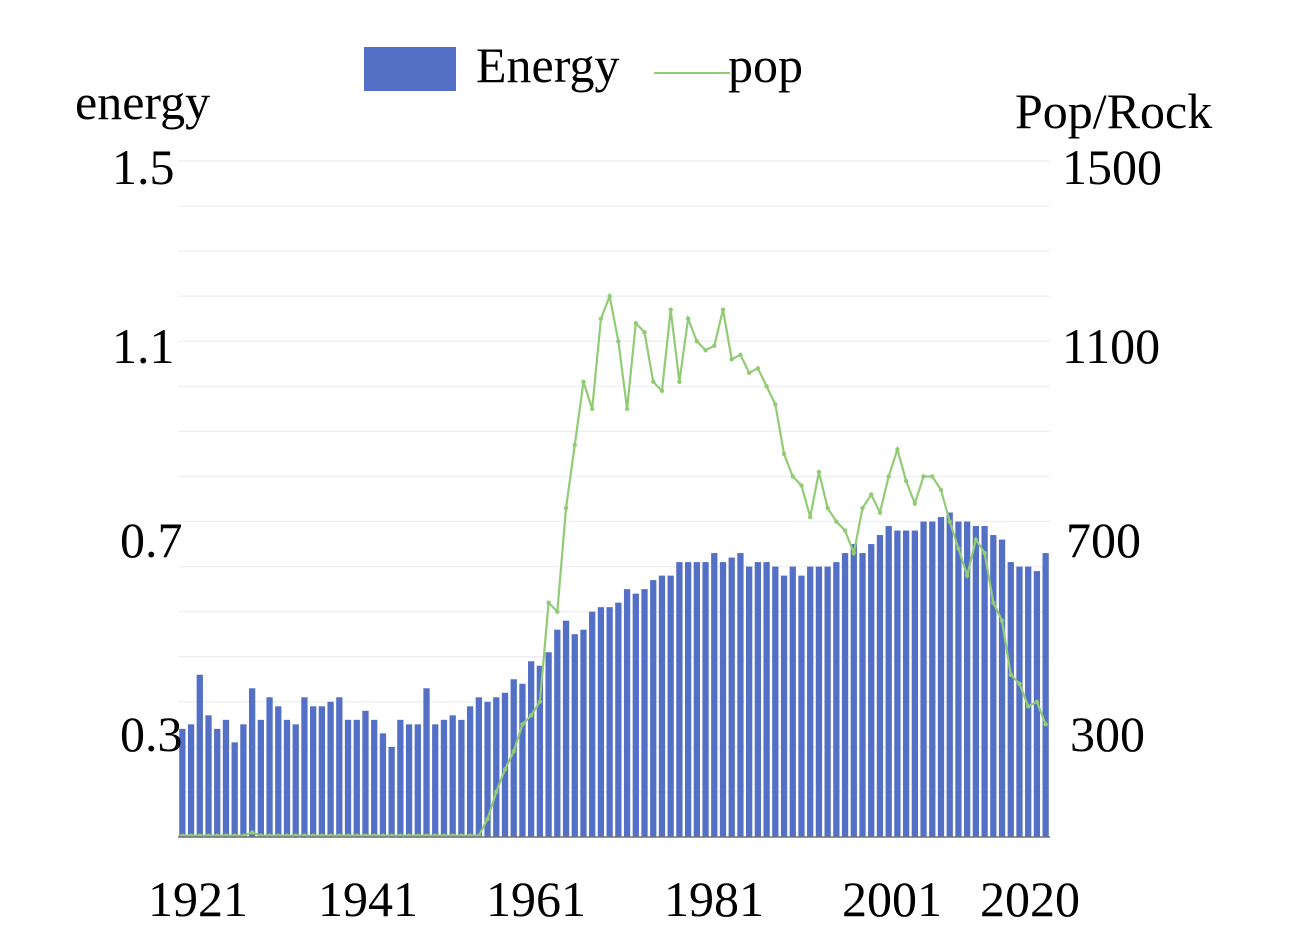  What do you see at coordinates (547, 65) in the screenshot?
I see `legend-energy-label: Energy` at bounding box center [547, 65].